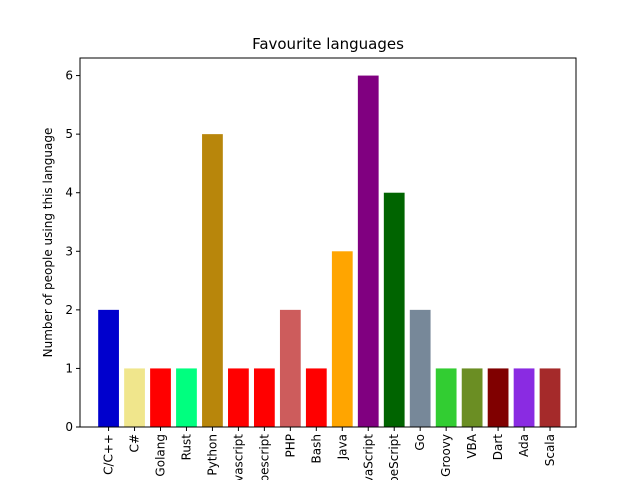 Image resolution: width=640 pixels, height=480 pixels. What do you see at coordinates (186, 447) in the screenshot?
I see `x-tick-label: Rust` at bounding box center [186, 447].